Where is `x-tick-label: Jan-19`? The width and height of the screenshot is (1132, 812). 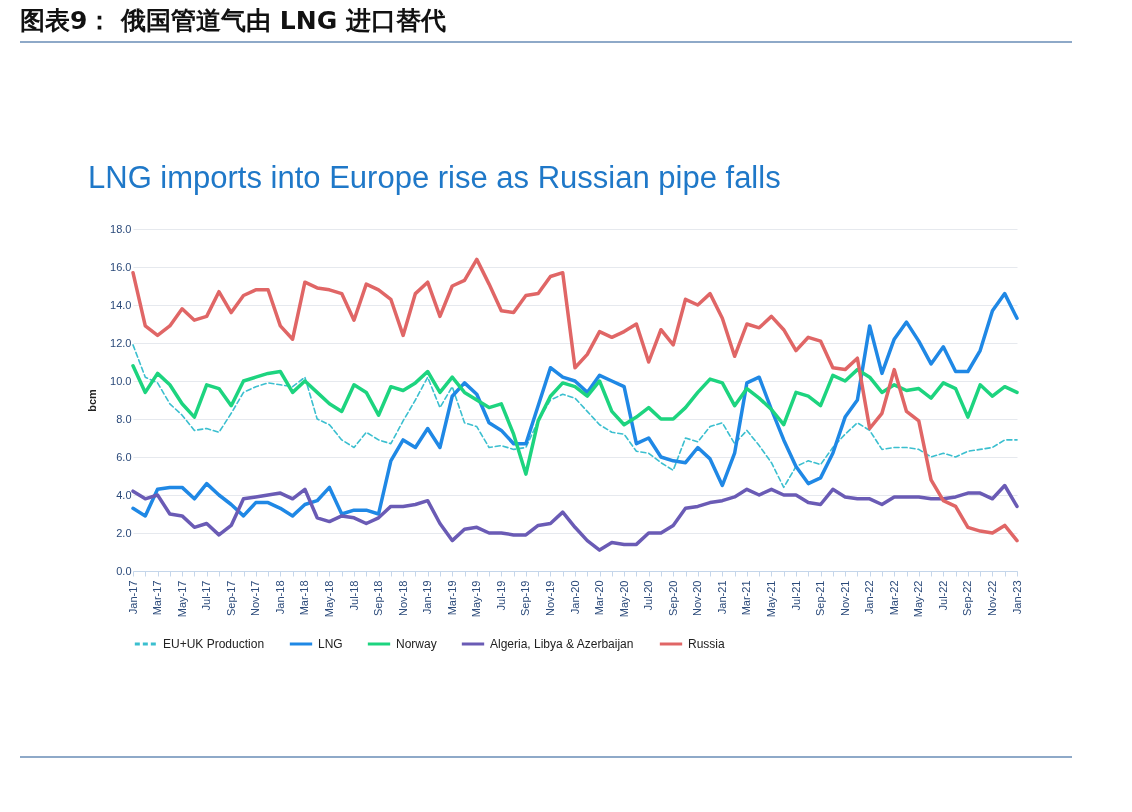
x-tick-label: Jan-19 is located at coordinates (427, 597).